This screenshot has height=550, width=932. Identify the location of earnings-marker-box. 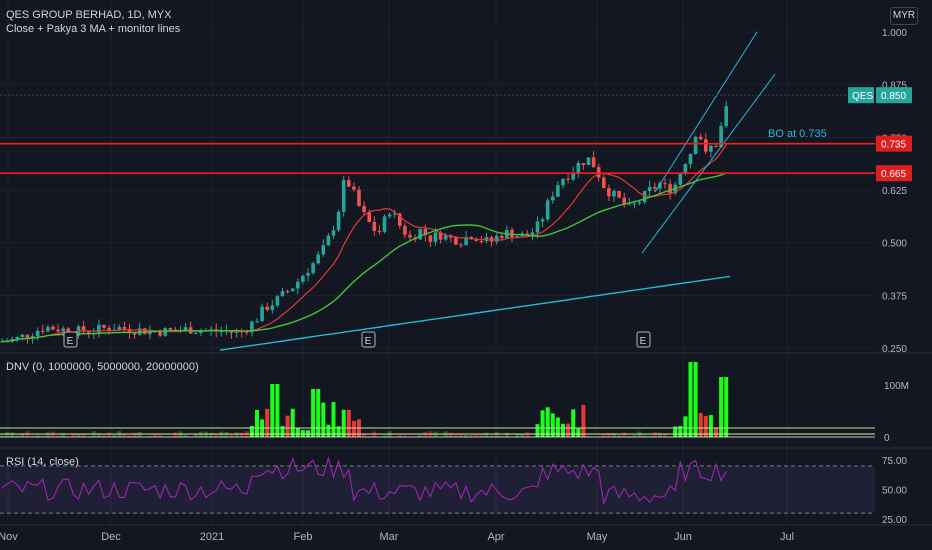
(368, 339).